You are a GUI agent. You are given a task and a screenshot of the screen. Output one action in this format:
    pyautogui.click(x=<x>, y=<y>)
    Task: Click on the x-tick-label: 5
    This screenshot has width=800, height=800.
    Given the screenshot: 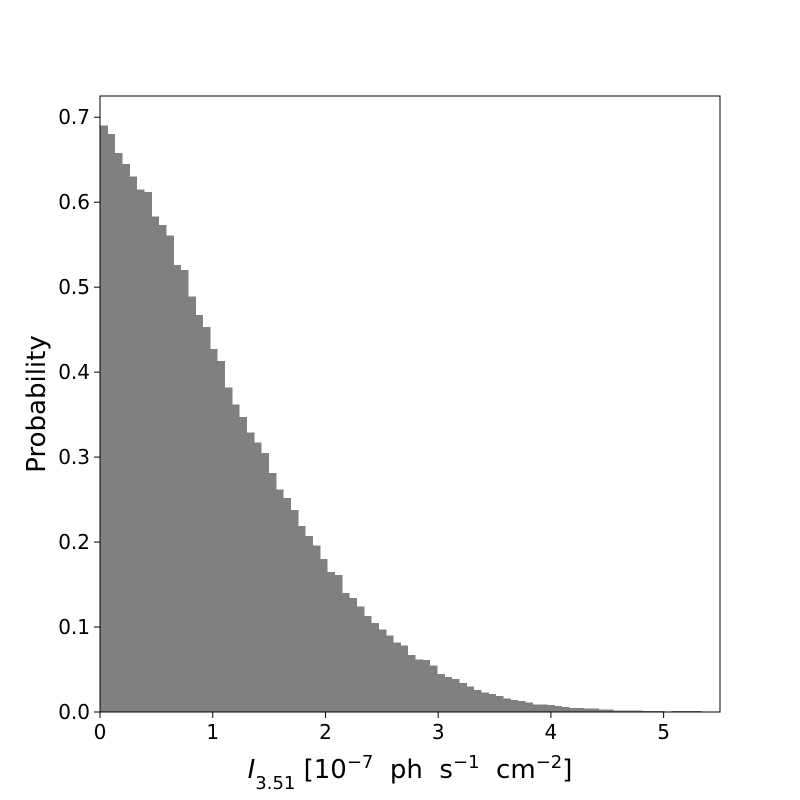 What is the action you would take?
    pyautogui.click(x=663, y=732)
    